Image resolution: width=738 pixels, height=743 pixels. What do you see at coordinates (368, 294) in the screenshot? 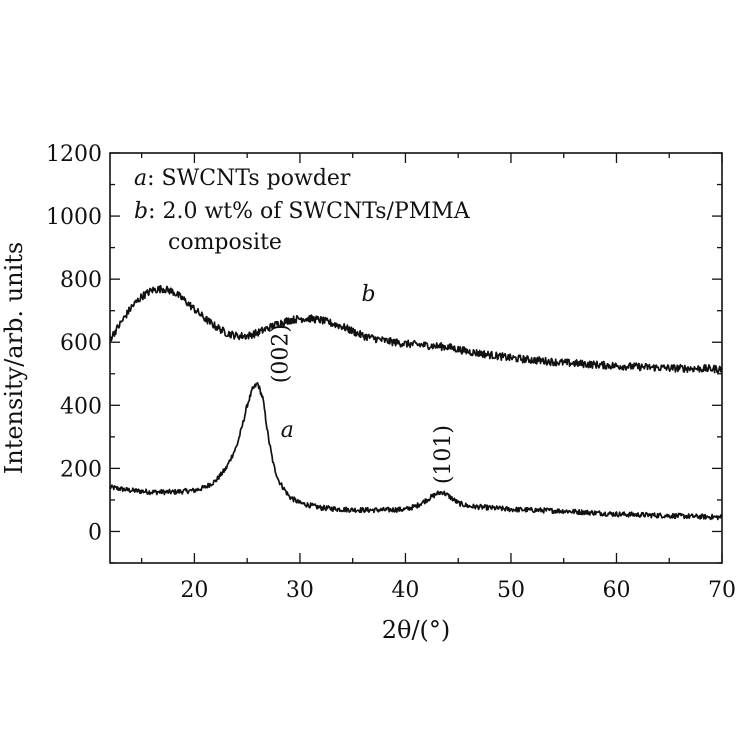
I see `series-label-b: b` at bounding box center [368, 294].